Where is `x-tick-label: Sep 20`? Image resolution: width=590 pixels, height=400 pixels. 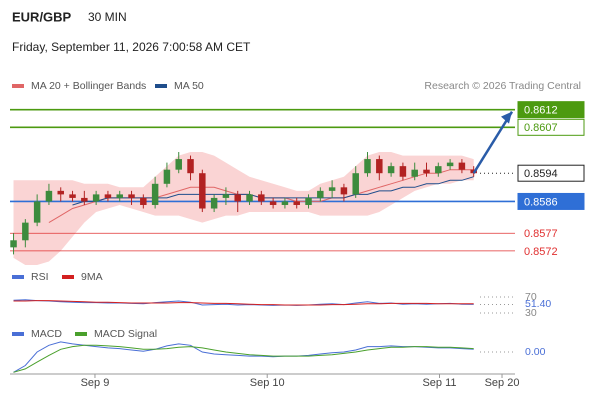 x-tick-label: Sep 20 is located at coordinates (502, 383).